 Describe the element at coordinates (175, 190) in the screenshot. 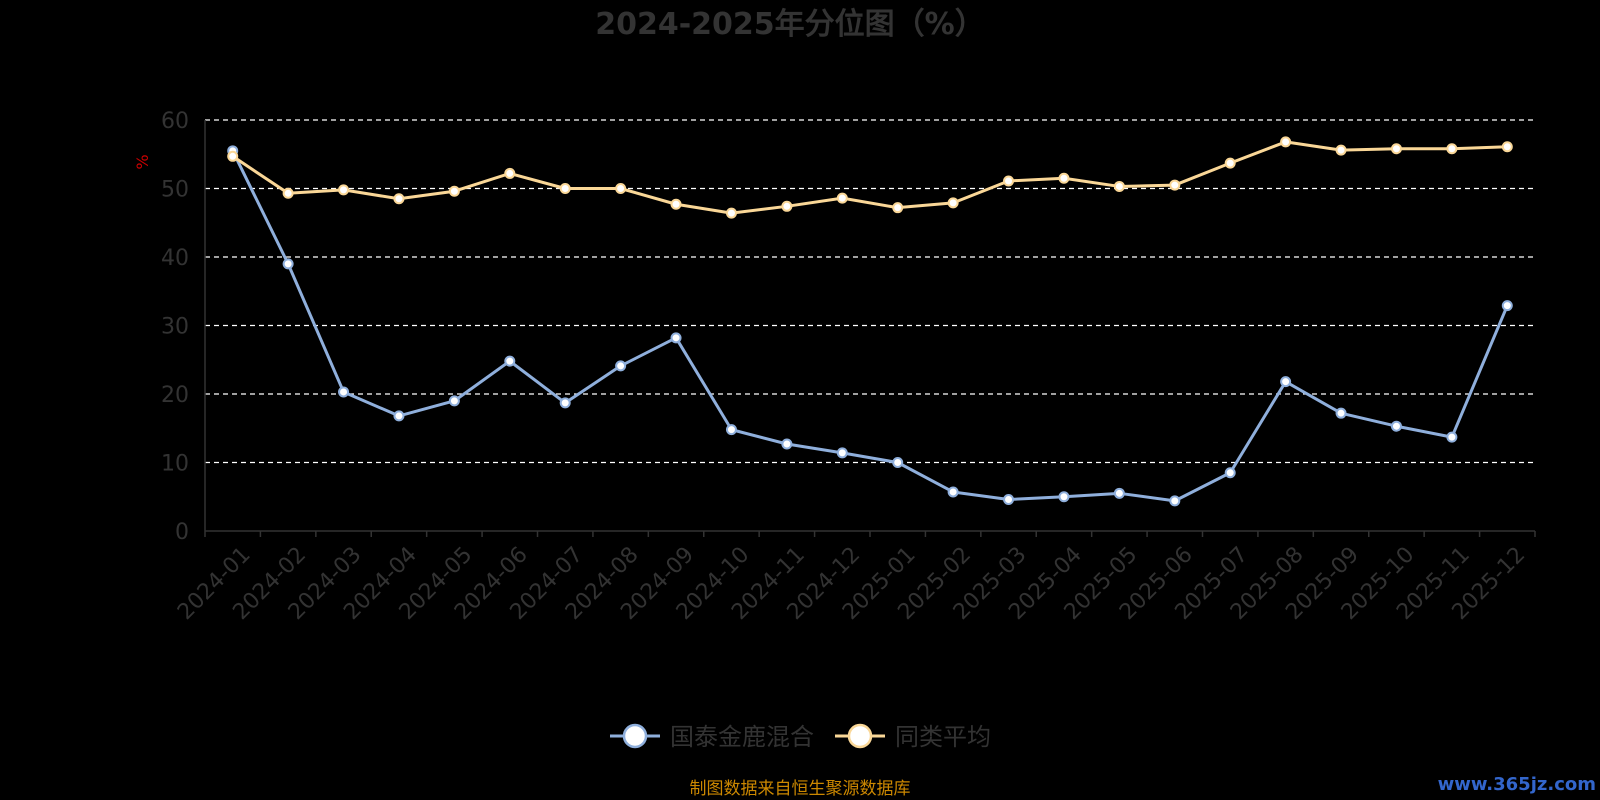

I see `y-tick-label: 50` at that location.